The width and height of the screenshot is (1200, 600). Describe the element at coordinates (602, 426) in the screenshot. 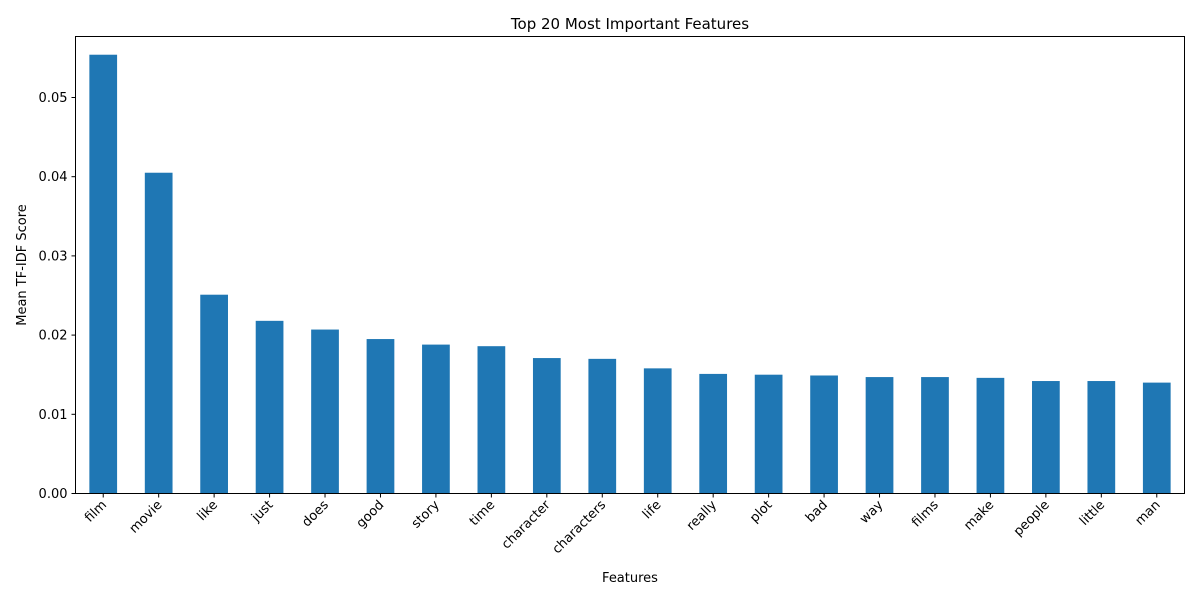

I see `bar-characters` at that location.